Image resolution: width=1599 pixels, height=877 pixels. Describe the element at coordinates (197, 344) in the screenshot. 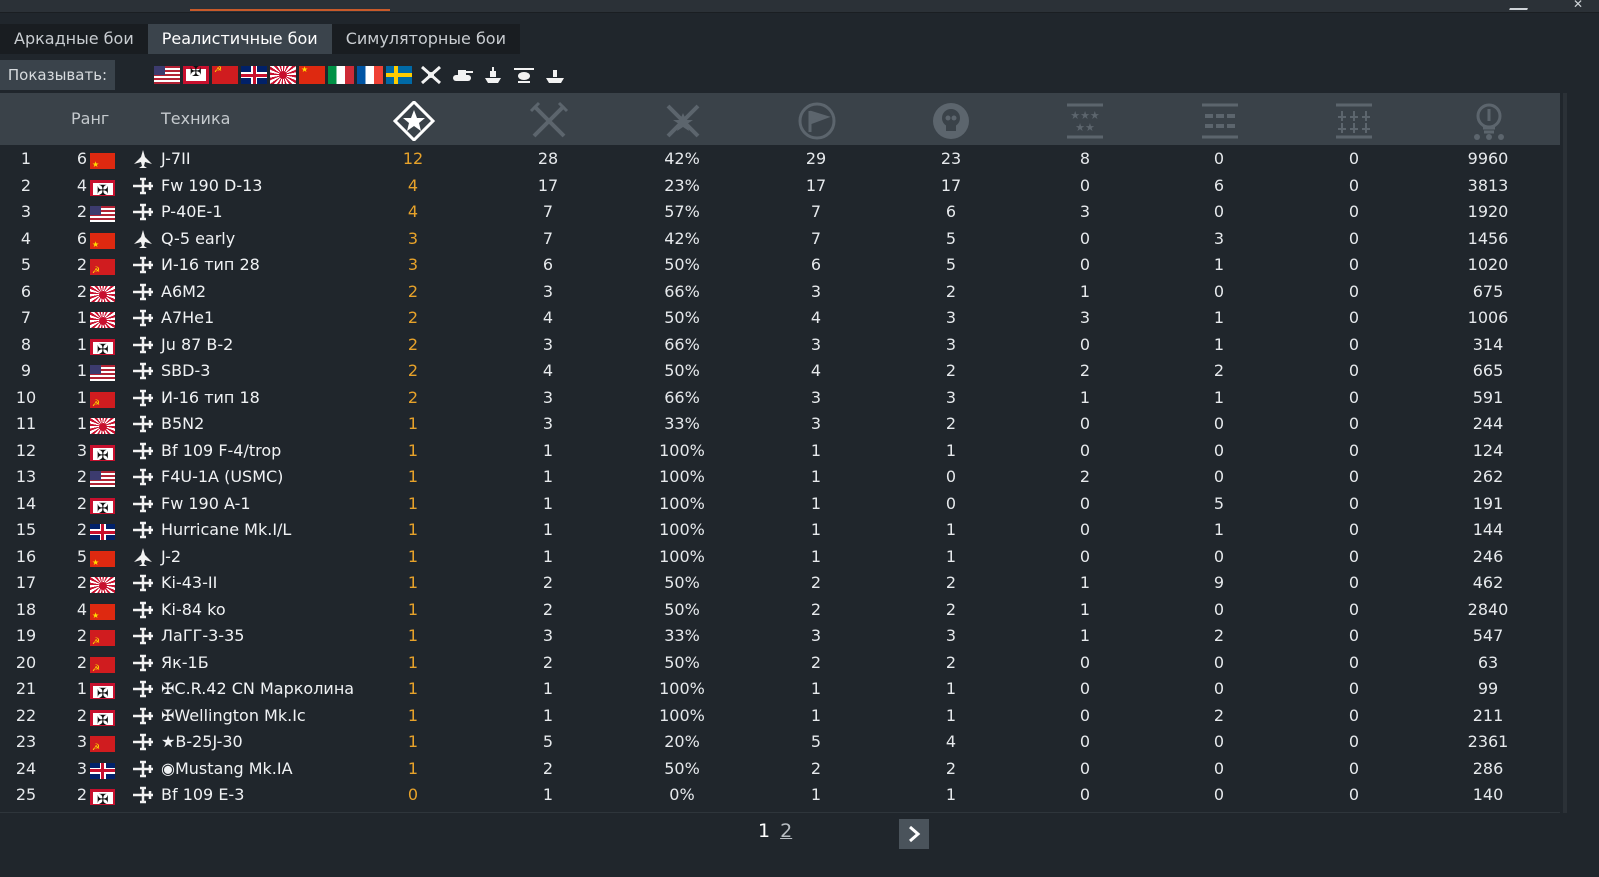

I see `vehicle-name: Ju 87 B-2` at that location.